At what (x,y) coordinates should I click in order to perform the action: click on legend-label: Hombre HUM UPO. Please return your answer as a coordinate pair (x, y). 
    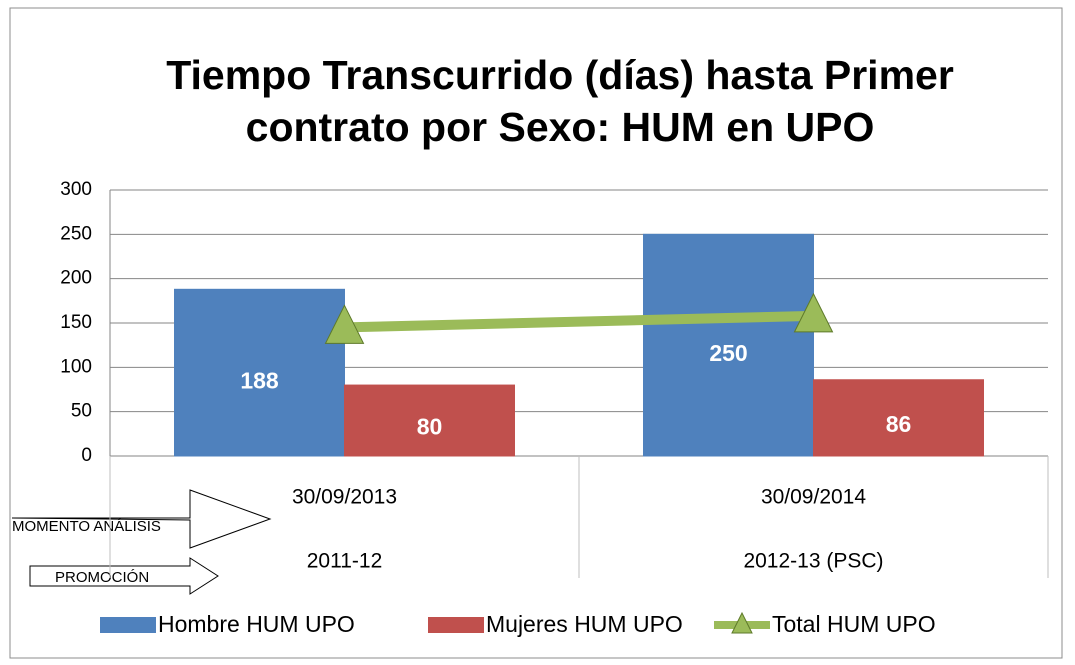
    Looking at the image, I should click on (256, 624).